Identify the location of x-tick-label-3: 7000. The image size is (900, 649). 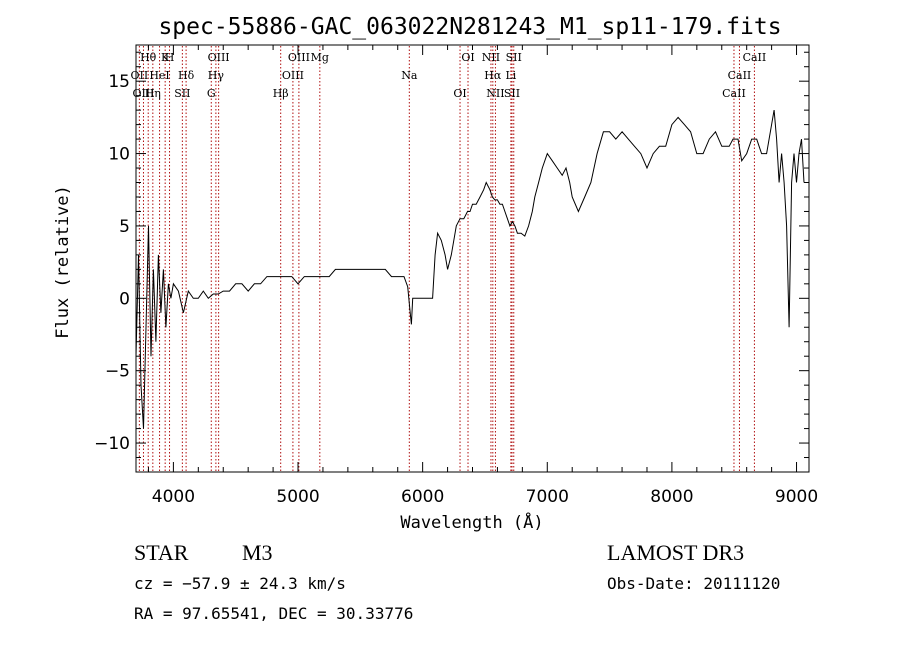
(547, 497).